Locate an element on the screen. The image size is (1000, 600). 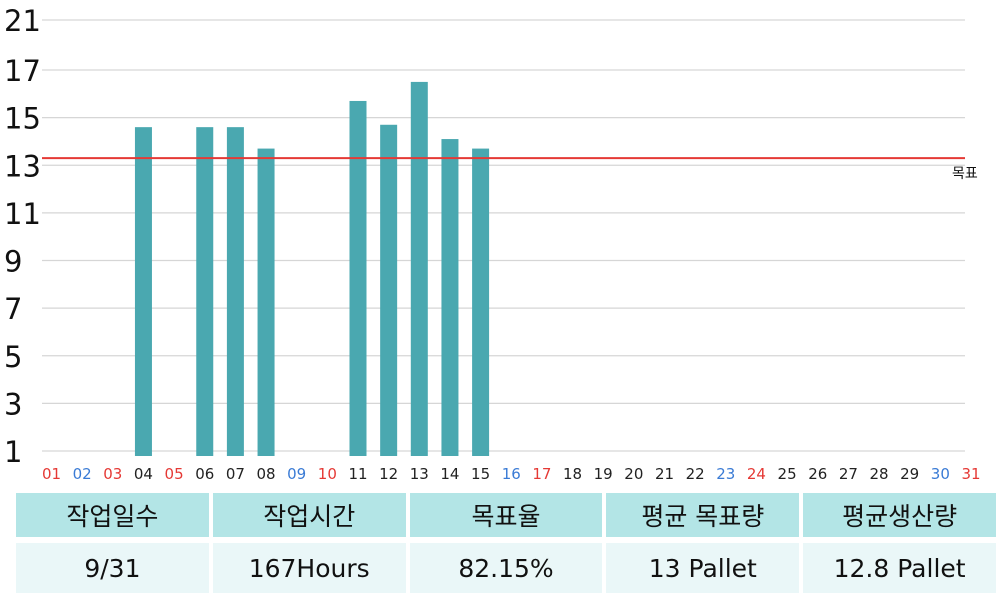
x-tick-label: 12 is located at coordinates (388, 474).